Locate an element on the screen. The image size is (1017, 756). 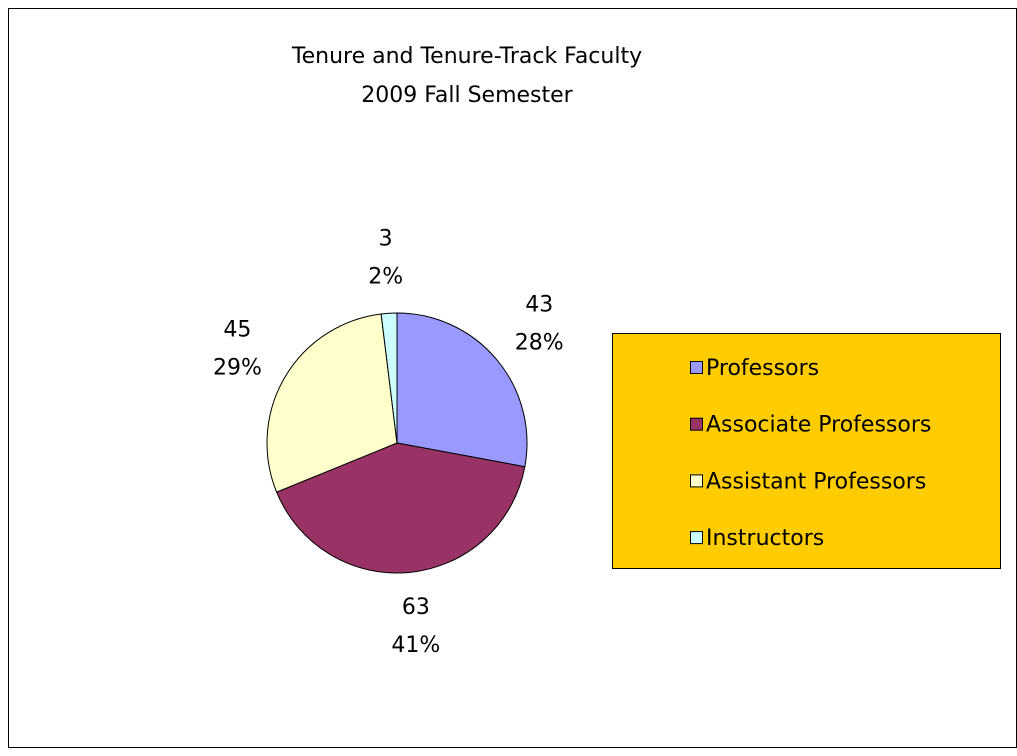
legend-label: Assistant Professors is located at coordinates (816, 481).